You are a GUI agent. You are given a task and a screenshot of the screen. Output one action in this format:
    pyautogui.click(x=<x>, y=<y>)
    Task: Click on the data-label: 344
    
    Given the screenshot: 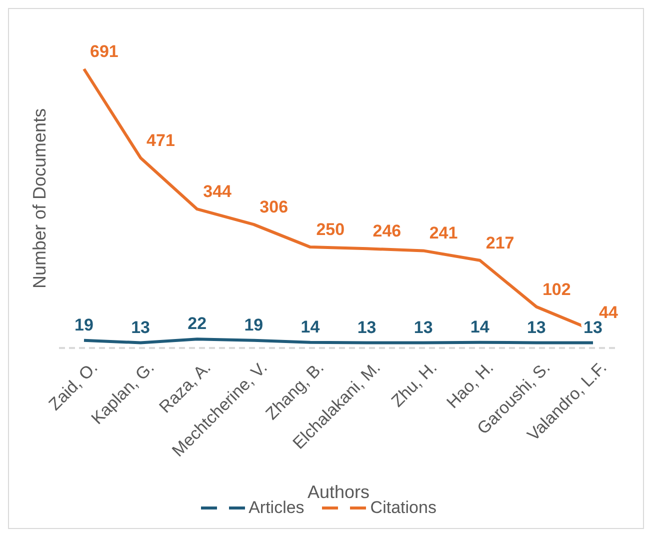 What is the action you would take?
    pyautogui.click(x=217, y=192)
    